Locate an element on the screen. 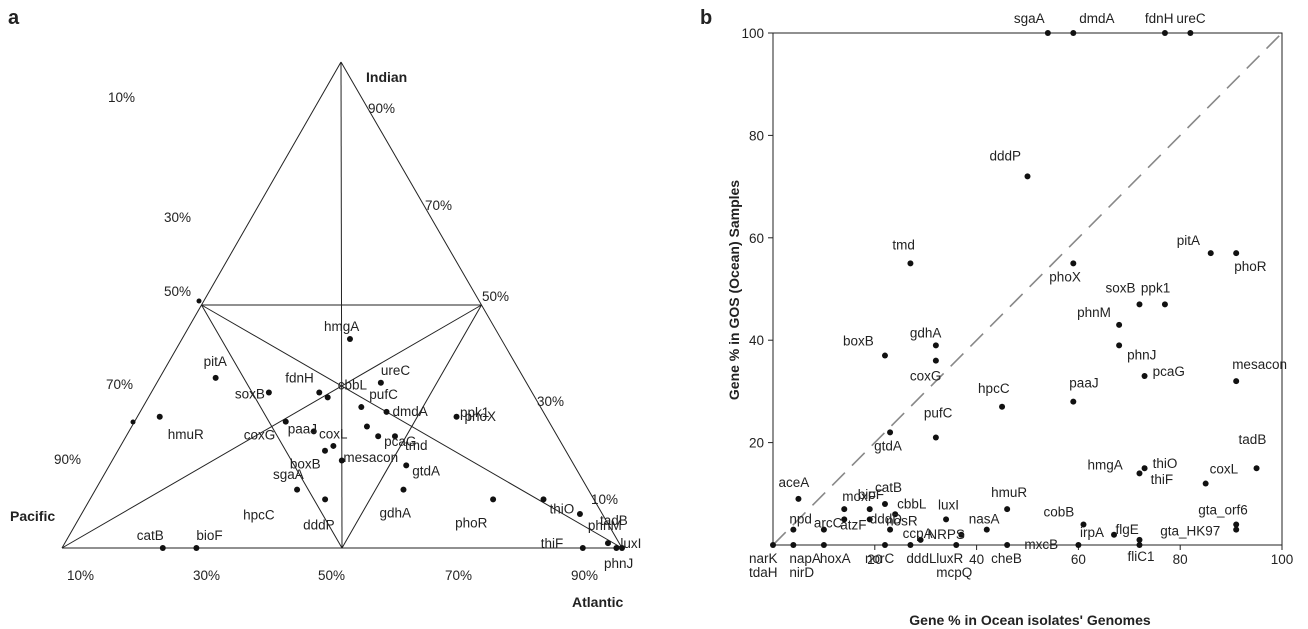 This screenshot has width=1308, height=629. scatter-point-label: narK is located at coordinates (763, 558).